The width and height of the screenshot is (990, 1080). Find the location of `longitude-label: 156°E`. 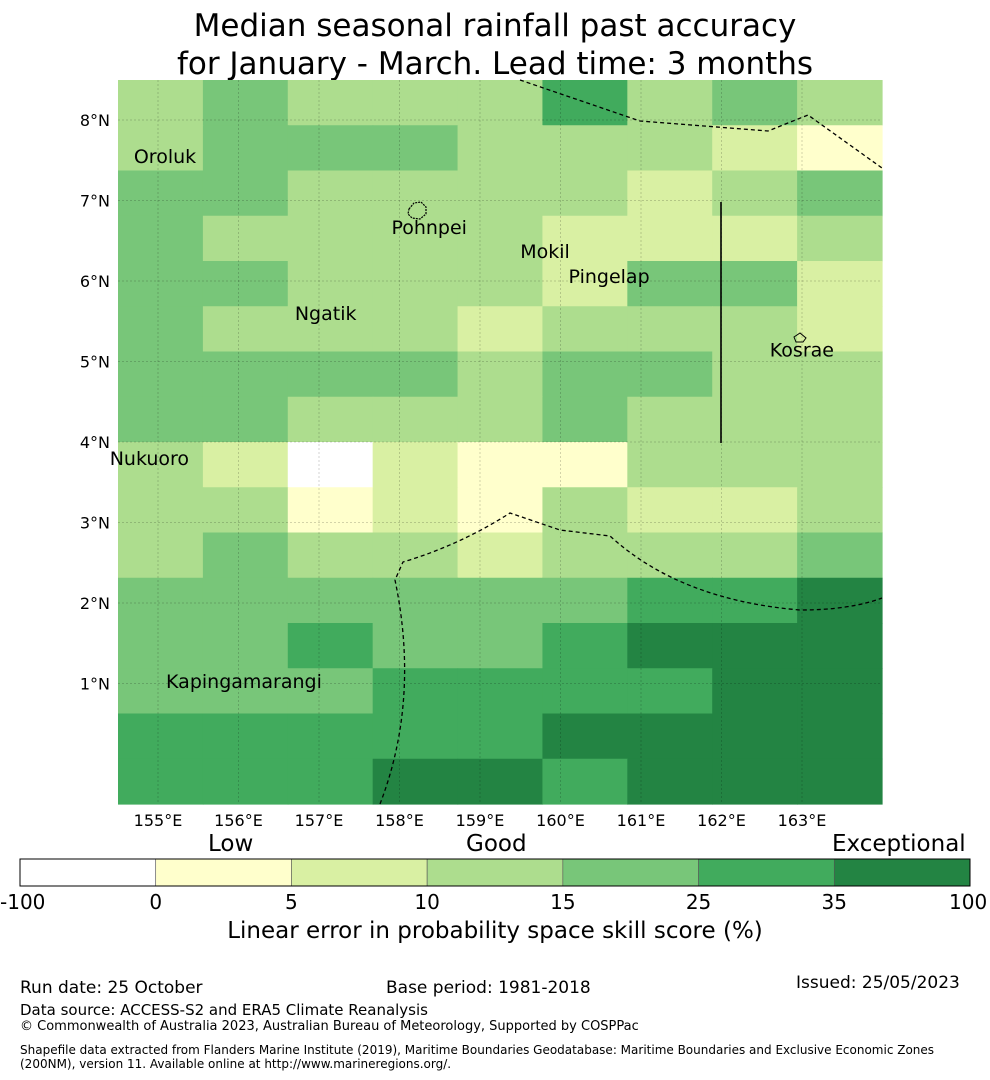

longitude-label: 156°E is located at coordinates (238, 820).